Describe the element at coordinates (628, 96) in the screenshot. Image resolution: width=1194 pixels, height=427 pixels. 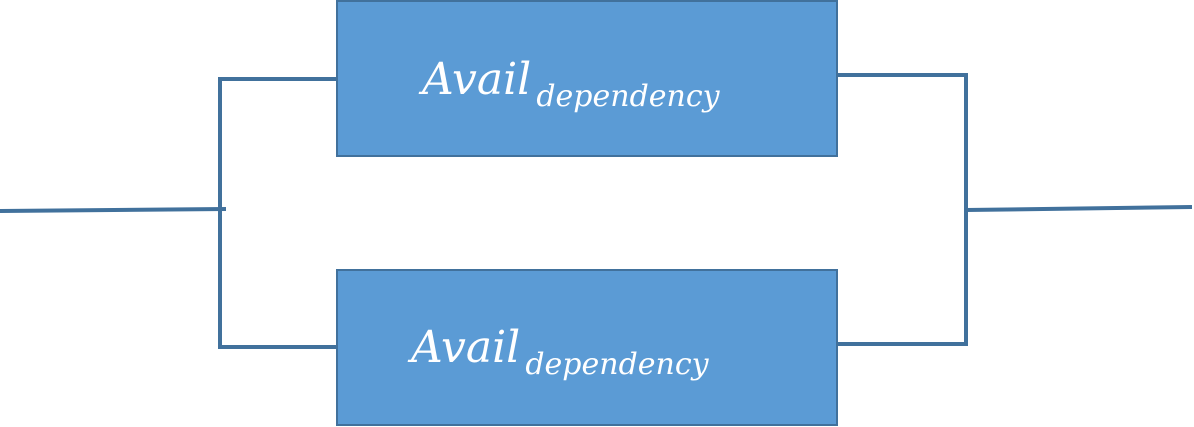
I see `block-top-label-subscript: dependency` at that location.